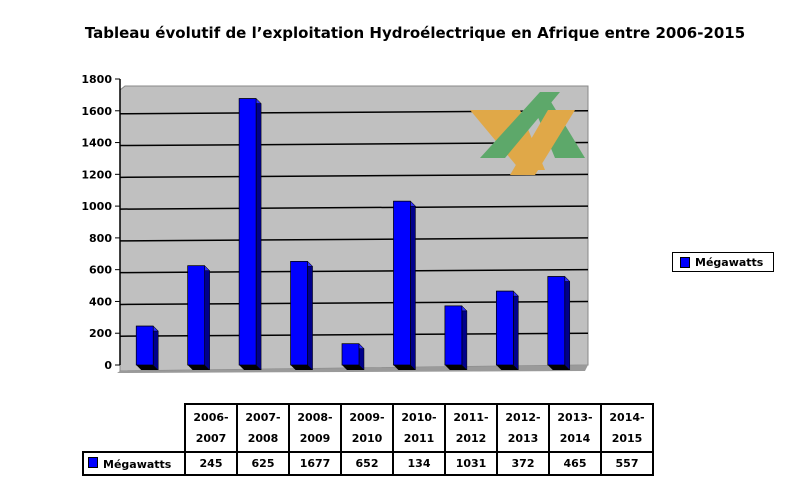  What do you see at coordinates (108, 365) in the screenshot?
I see `y-tick-label: 0` at bounding box center [108, 365].